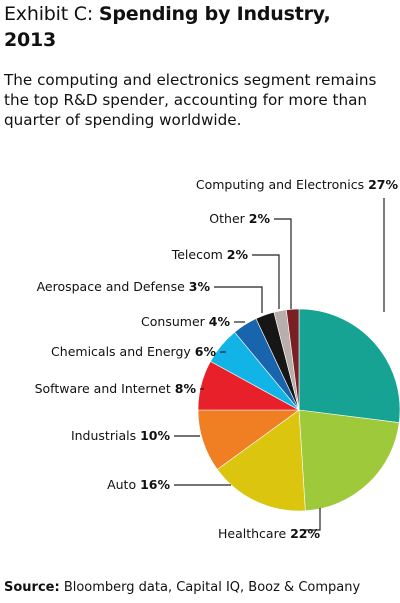  I want to click on slice-value-aerospace-and-defense: 3%, so click(200, 286).